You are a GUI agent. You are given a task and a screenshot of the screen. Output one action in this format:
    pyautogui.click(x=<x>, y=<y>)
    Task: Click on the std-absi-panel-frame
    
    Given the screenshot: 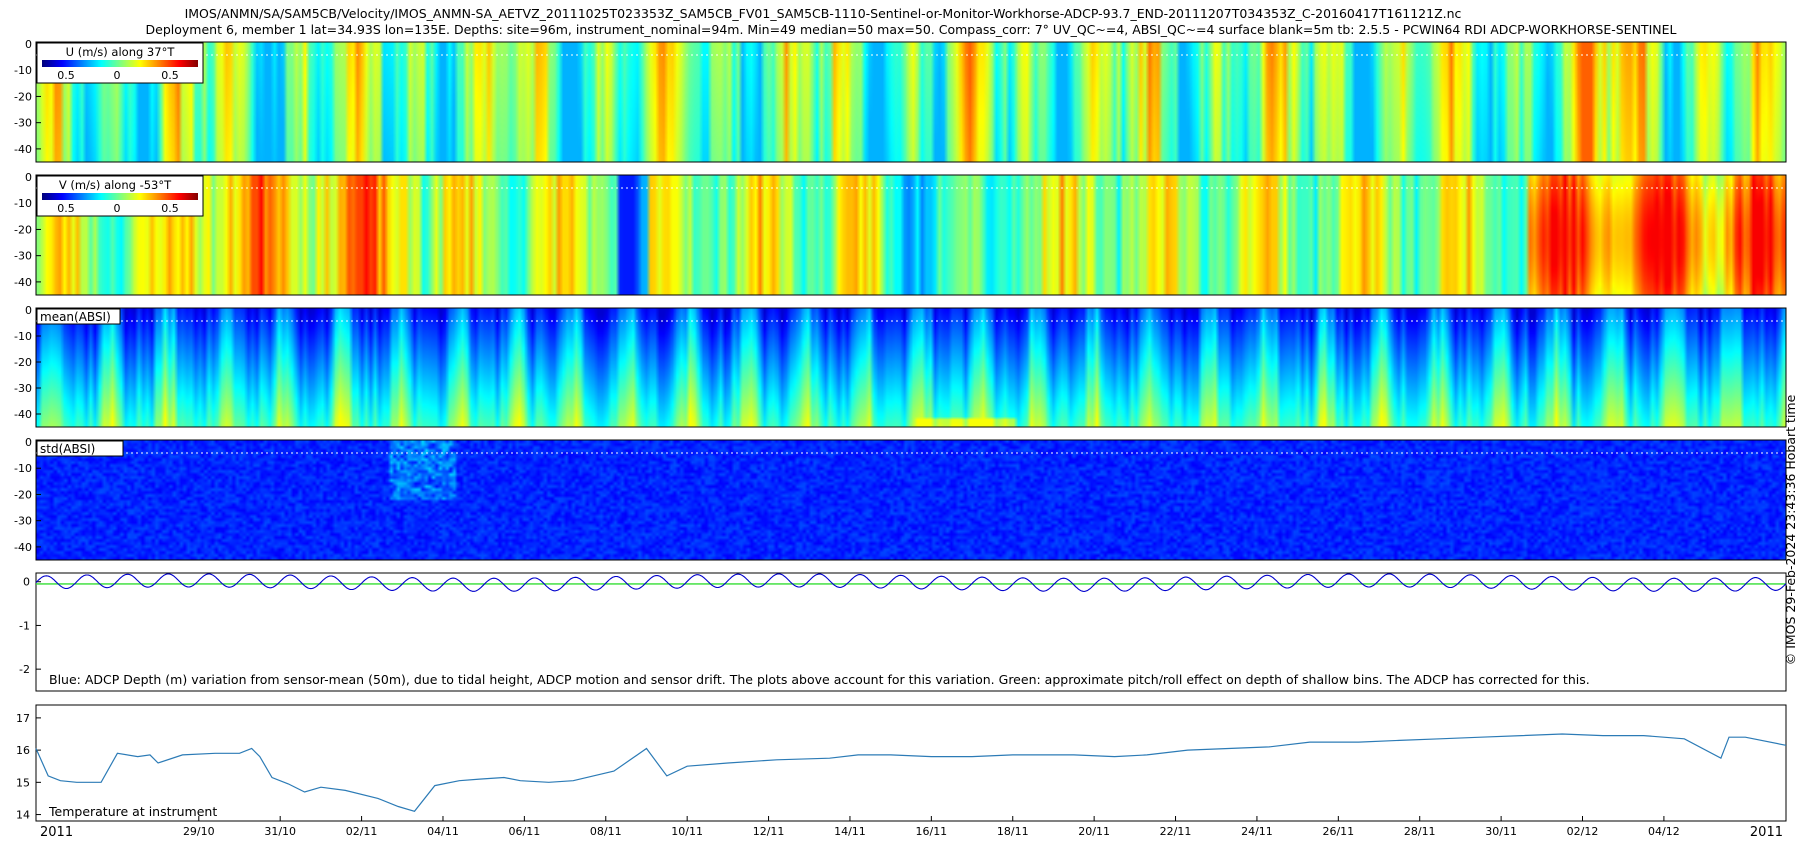 What is the action you would take?
    pyautogui.click(x=911, y=500)
    